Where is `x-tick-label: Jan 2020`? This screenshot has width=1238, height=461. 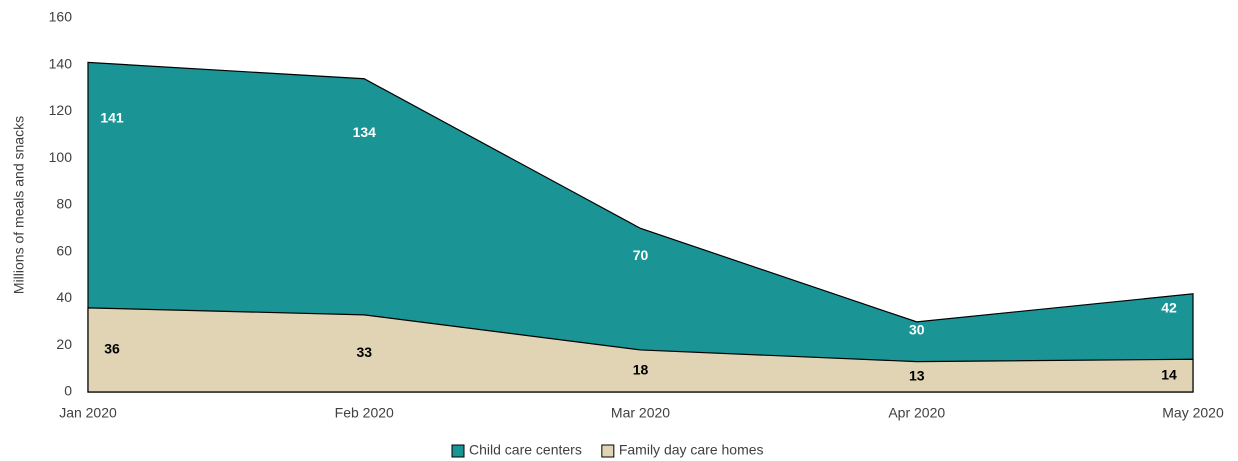 x-tick-label: Jan 2020 is located at coordinates (88, 413).